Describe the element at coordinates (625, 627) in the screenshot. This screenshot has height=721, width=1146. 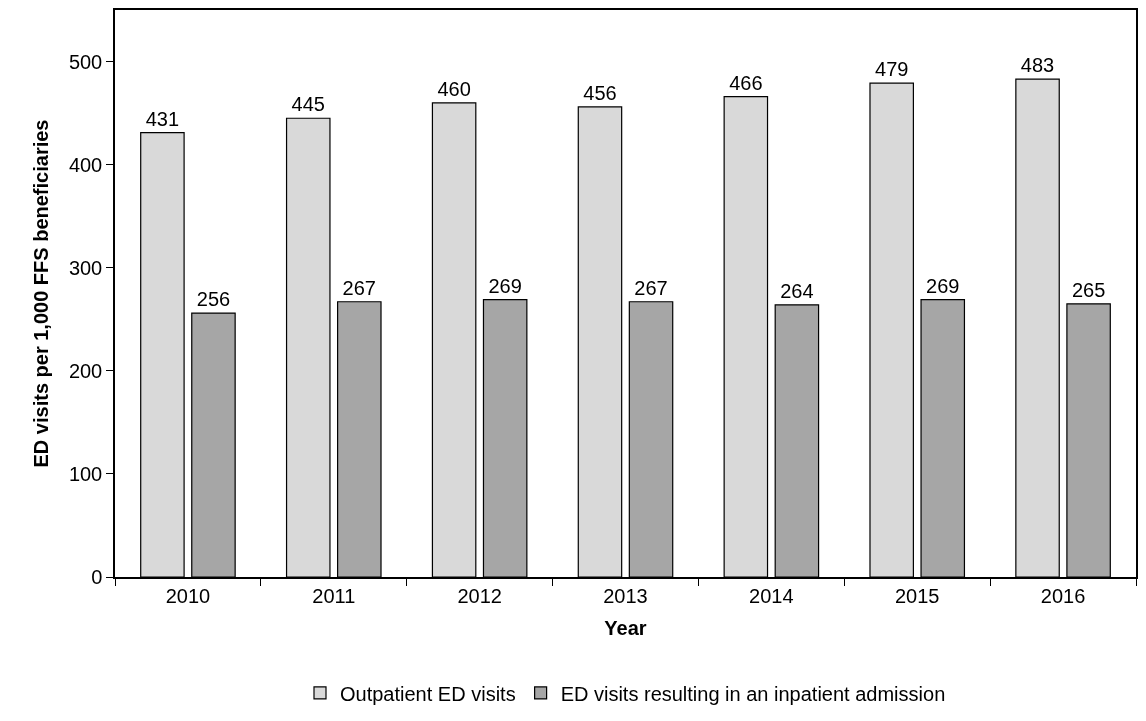
I see `x-axis-title: Year` at that location.